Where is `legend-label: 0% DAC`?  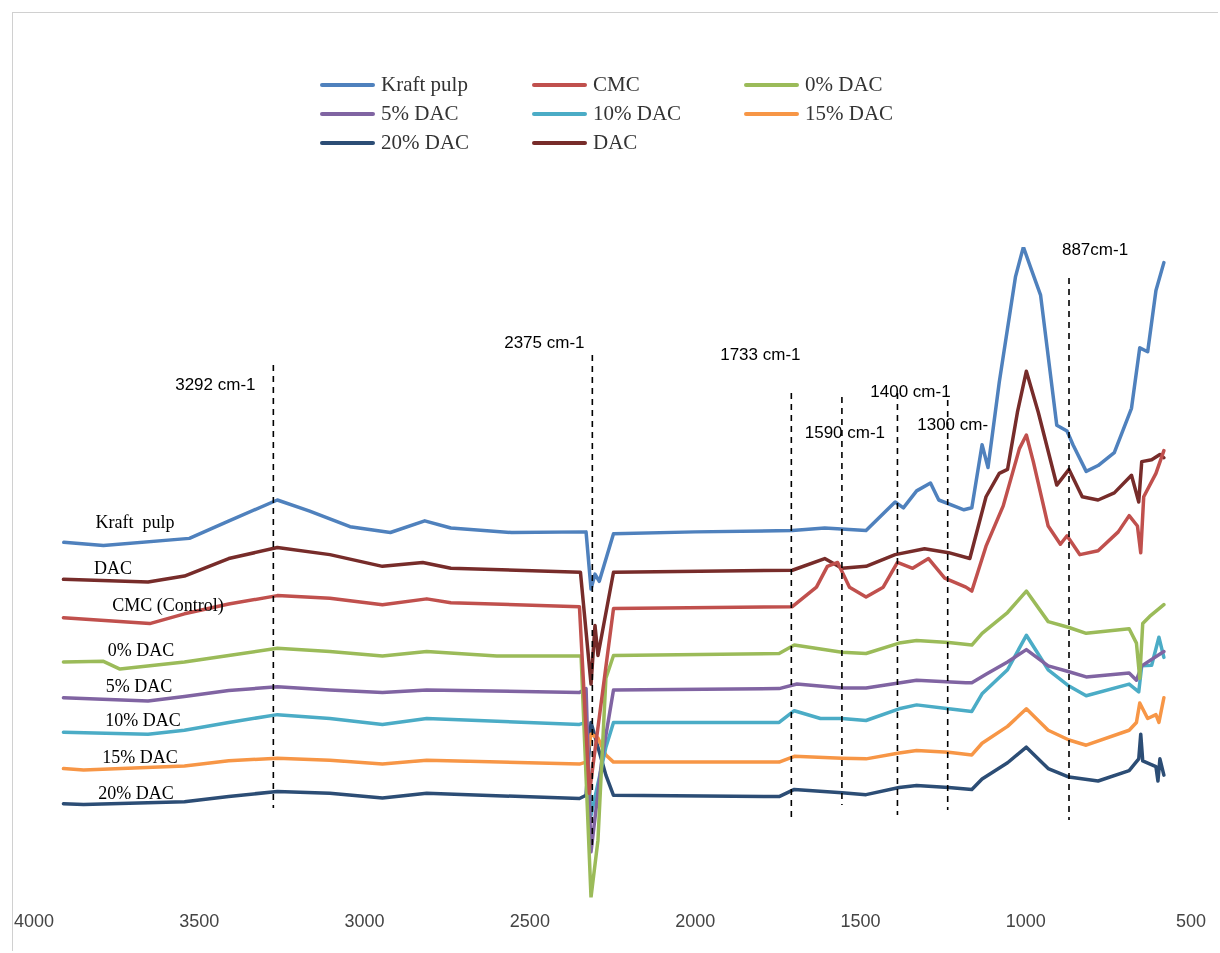
legend-label: 0% DAC is located at coordinates (844, 84).